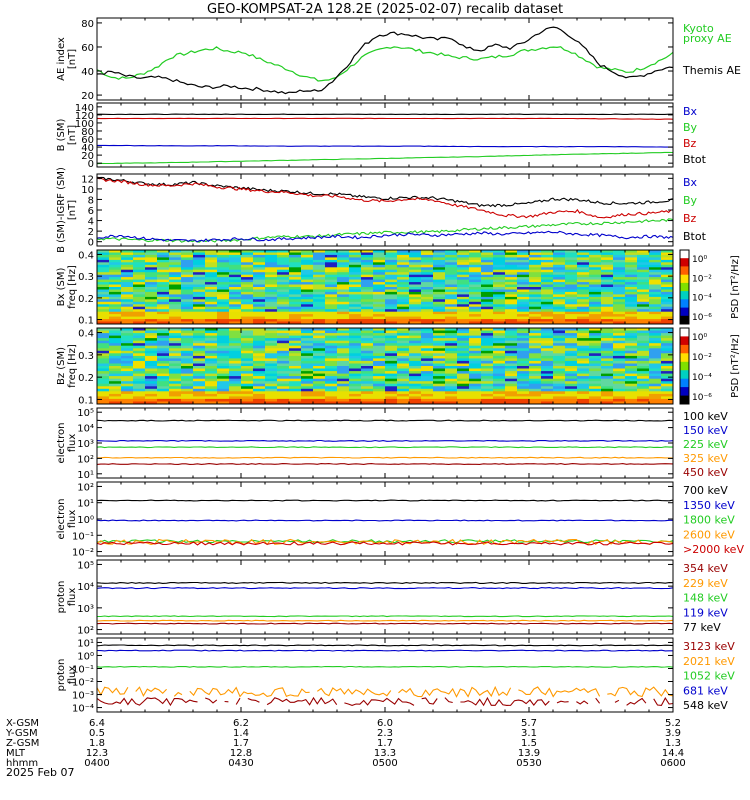 This screenshot has width=750, height=800. What do you see at coordinates (705, 690) in the screenshot?
I see `legend-entry: 681 keV` at bounding box center [705, 690].